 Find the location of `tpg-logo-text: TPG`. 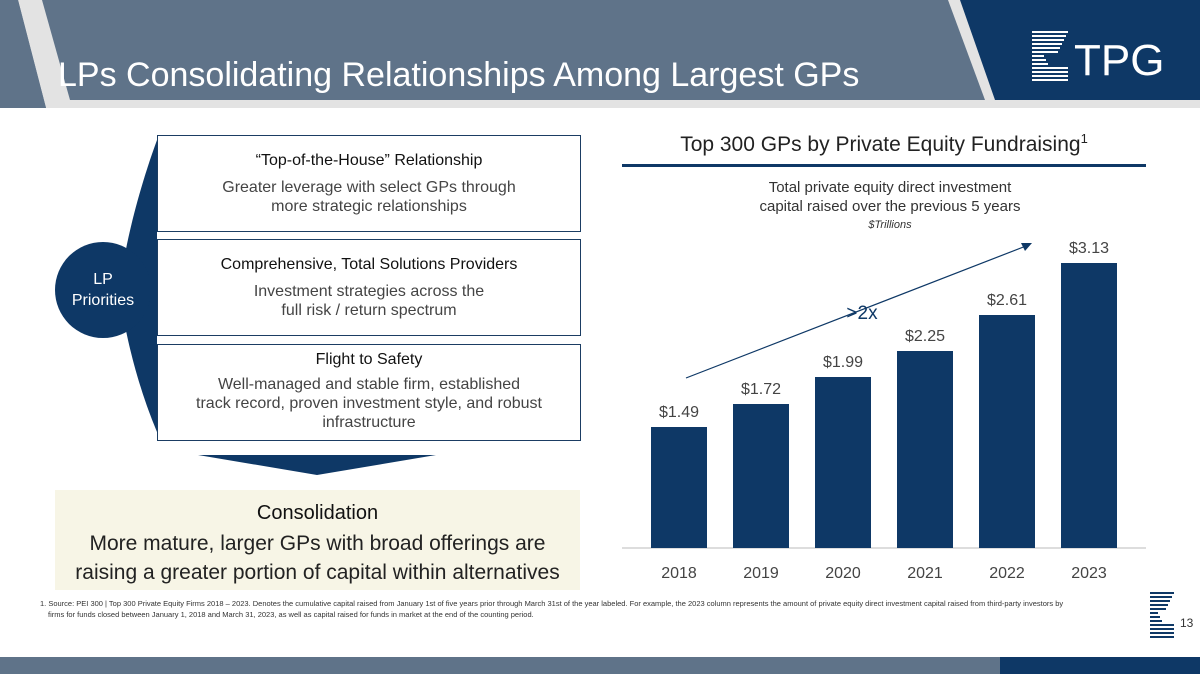

tpg-logo-text: TPG is located at coordinates (1119, 60).